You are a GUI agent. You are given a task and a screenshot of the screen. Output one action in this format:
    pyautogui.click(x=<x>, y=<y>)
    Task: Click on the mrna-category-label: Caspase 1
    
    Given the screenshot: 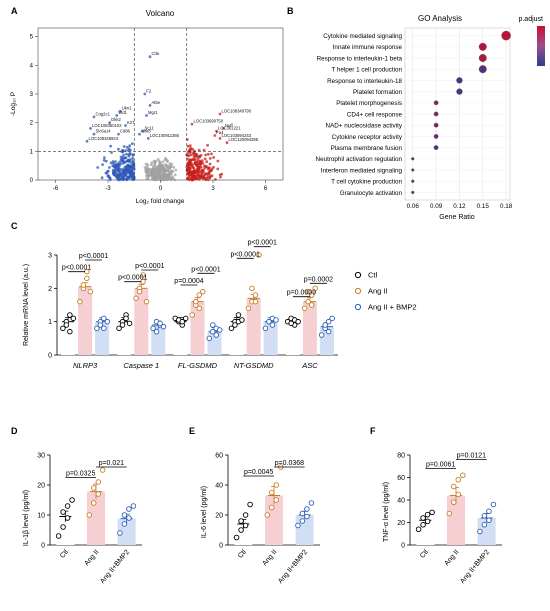 What is the action you would take?
    pyautogui.click(x=141, y=365)
    